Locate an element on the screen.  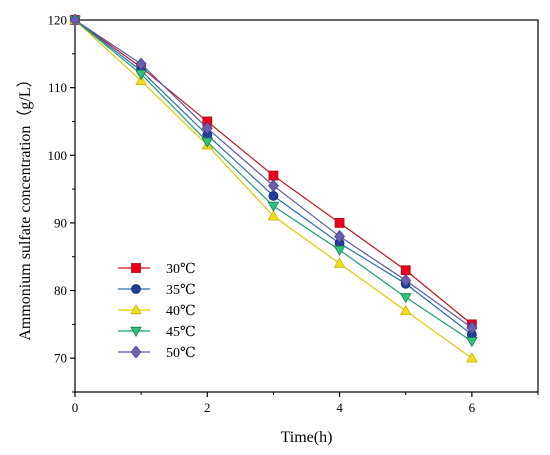
legend-label: 30℃ is located at coordinates (181, 269).